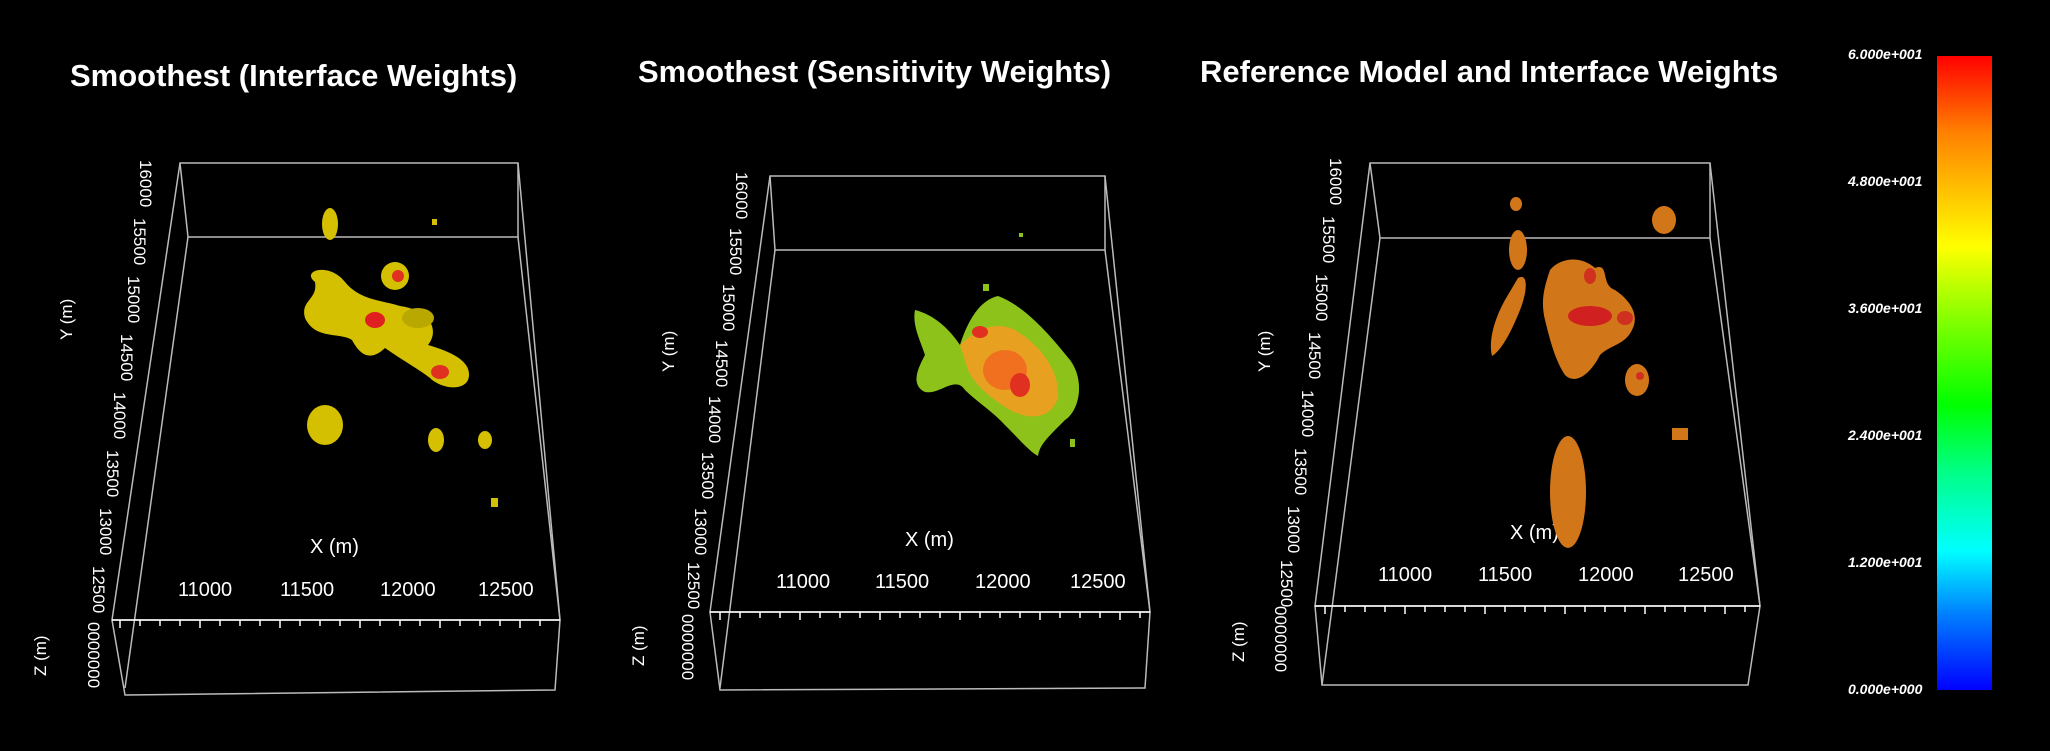 This screenshot has width=2050, height=751. What do you see at coordinates (1885, 54) in the screenshot?
I see `colorbar-label: 6.000e+001` at bounding box center [1885, 54].